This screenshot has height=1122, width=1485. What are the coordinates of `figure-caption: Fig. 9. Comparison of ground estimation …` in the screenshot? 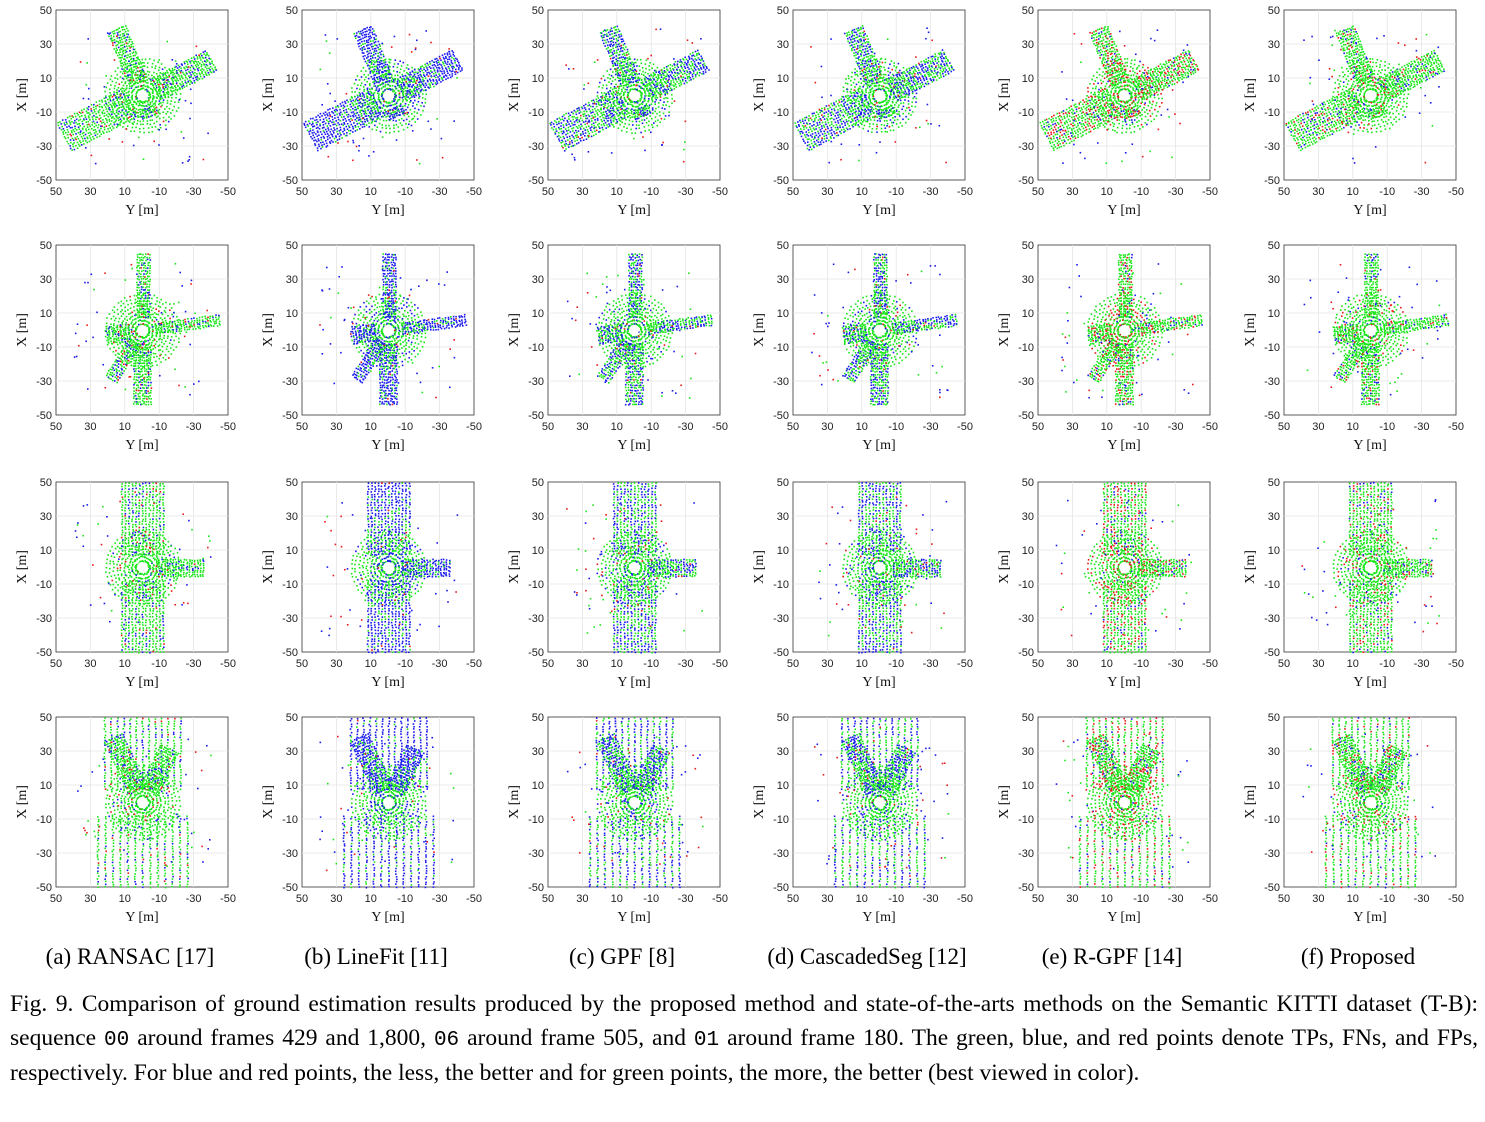 It's located at (744, 1039).